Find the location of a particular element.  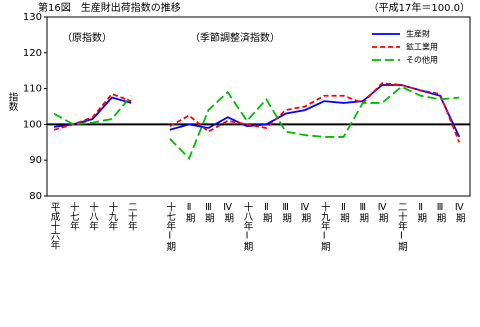

series-line is located at coordinates (257, 111).